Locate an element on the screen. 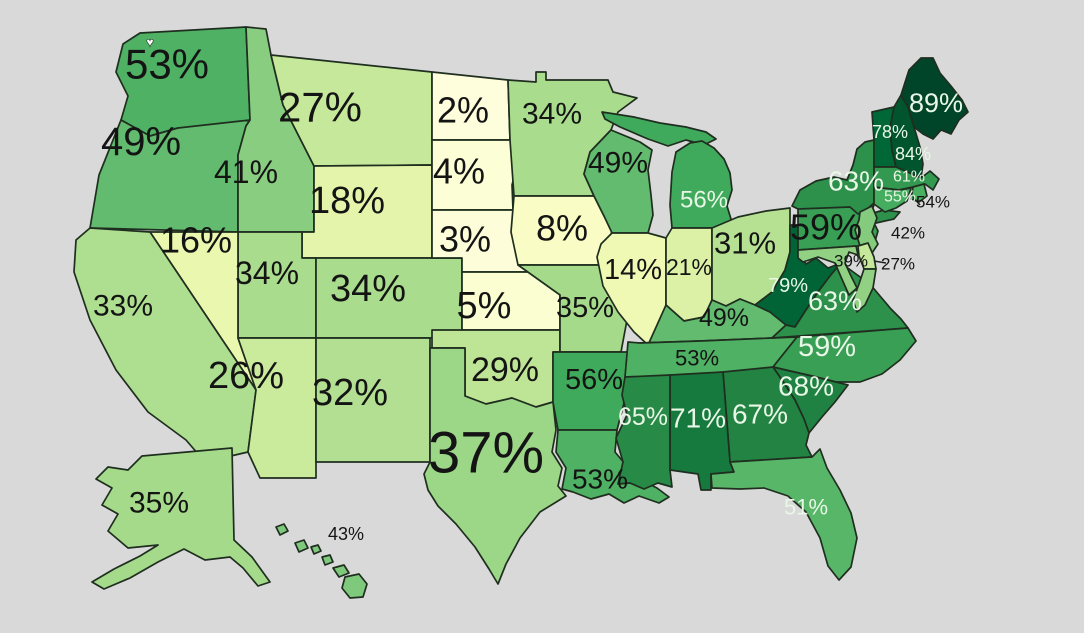 The height and width of the screenshot is (633, 1084). state-label-wisconsin: 49% is located at coordinates (618, 163).